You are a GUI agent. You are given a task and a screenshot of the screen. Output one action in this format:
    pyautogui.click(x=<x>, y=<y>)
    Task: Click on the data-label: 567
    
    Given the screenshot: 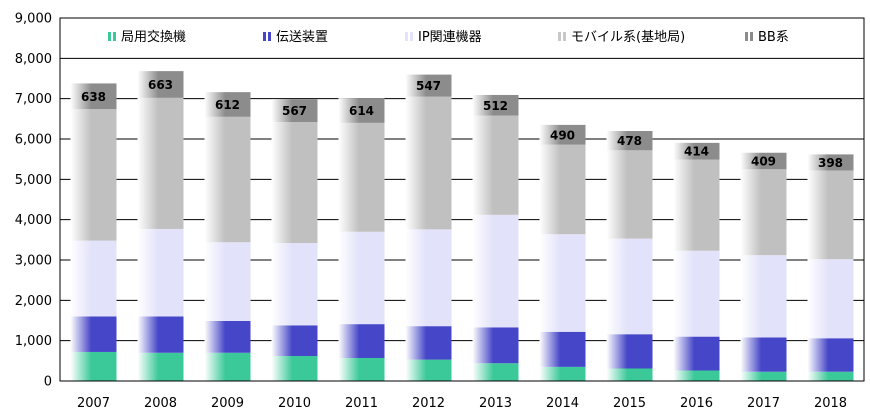 What is the action you would take?
    pyautogui.click(x=294, y=111)
    